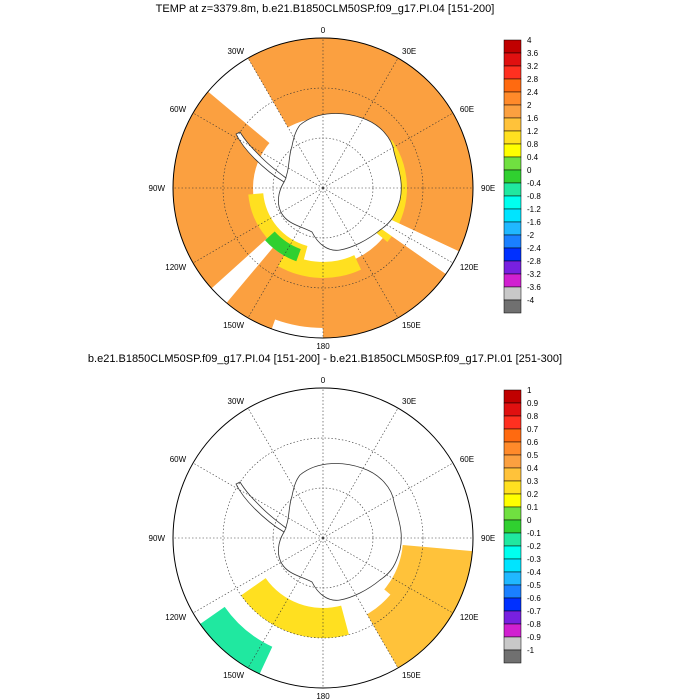 The image size is (700, 700). Describe the element at coordinates (533, 53) in the screenshot. I see `colorbar-label: 3.6` at that location.